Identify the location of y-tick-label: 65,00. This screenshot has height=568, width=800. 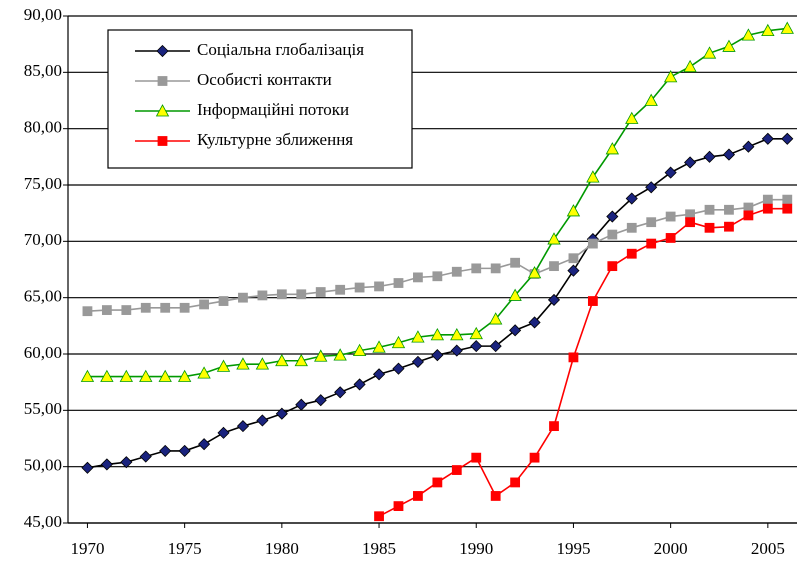
(43, 296).